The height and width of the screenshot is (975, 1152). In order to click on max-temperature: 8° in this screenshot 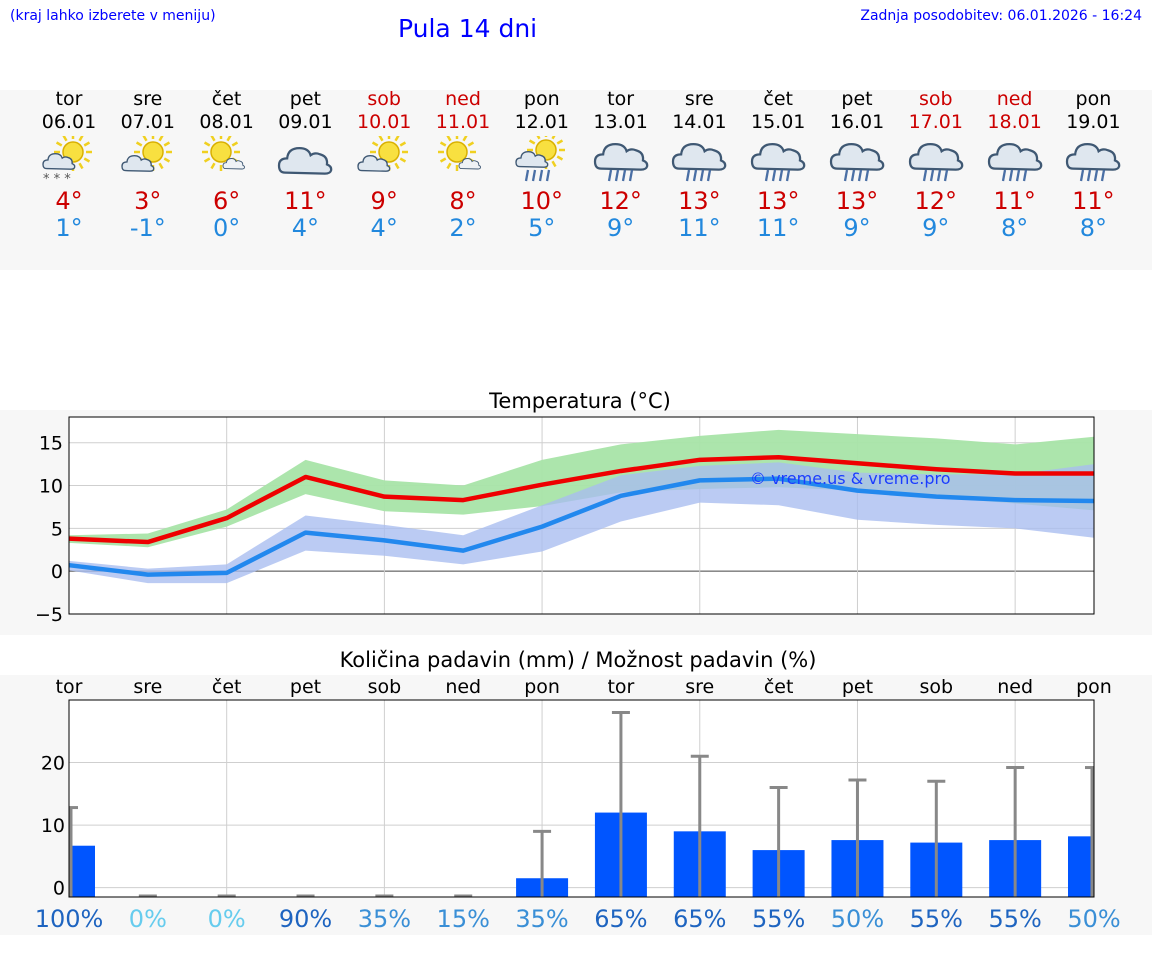, I will do `click(463, 201)`.